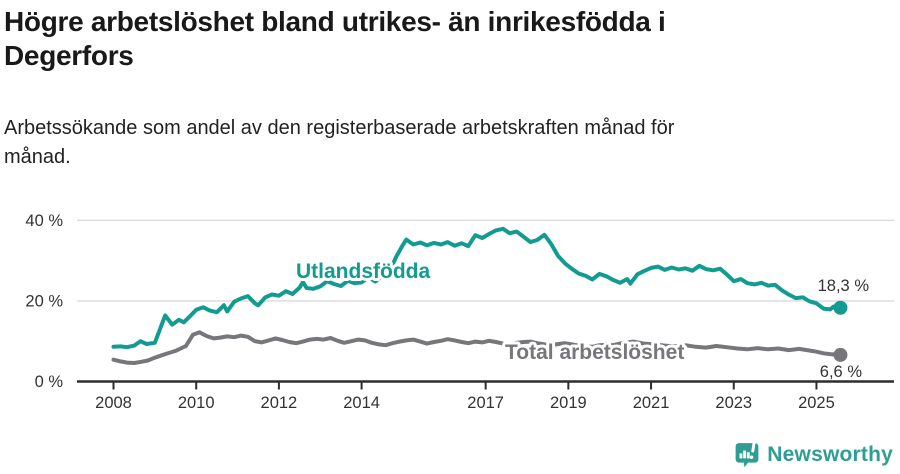 The width and height of the screenshot is (900, 474). I want to click on x-tick-label: 2014, so click(361, 403).